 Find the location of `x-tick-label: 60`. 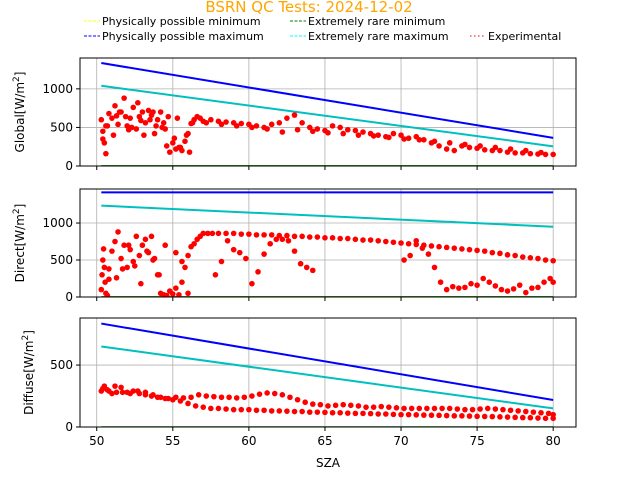

x-tick-label: 60 is located at coordinates (248, 441).